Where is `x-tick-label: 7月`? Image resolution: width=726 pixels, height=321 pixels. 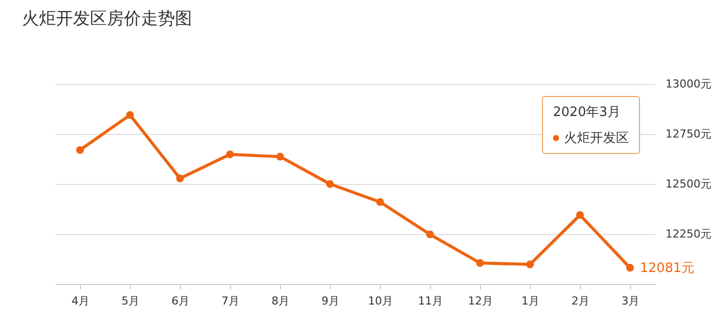
x-tick-label: 7月 is located at coordinates (231, 301).